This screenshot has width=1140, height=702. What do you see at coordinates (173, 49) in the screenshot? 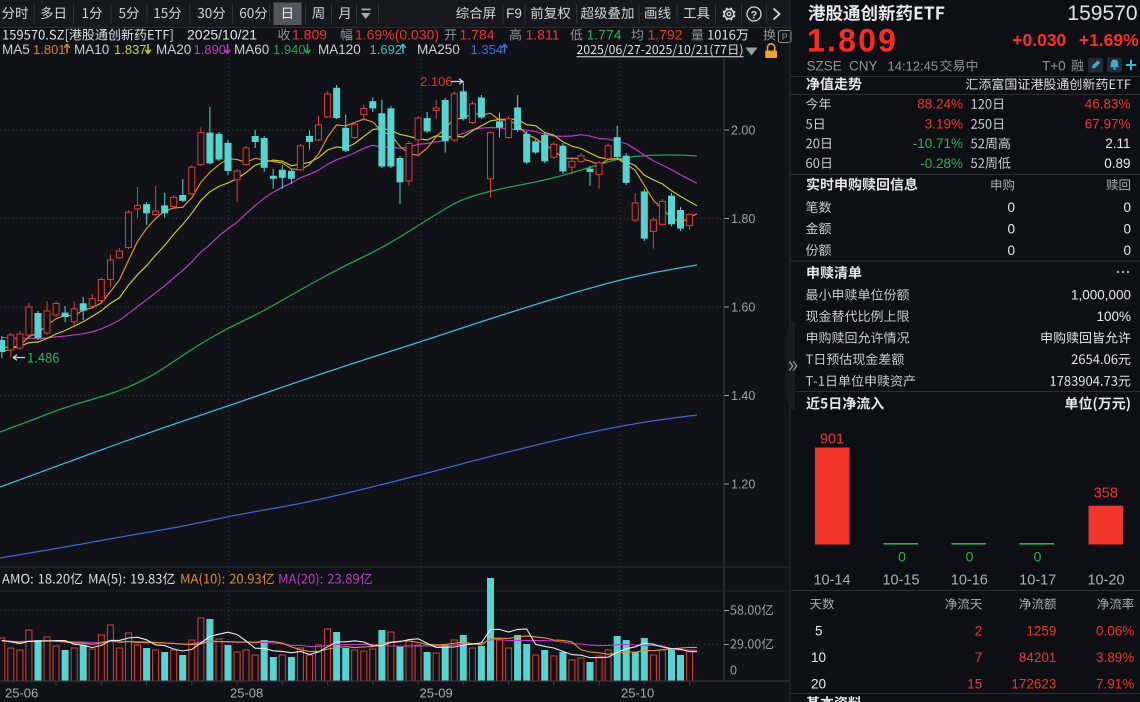
I see `svg-text: MA20` at bounding box center [173, 49].